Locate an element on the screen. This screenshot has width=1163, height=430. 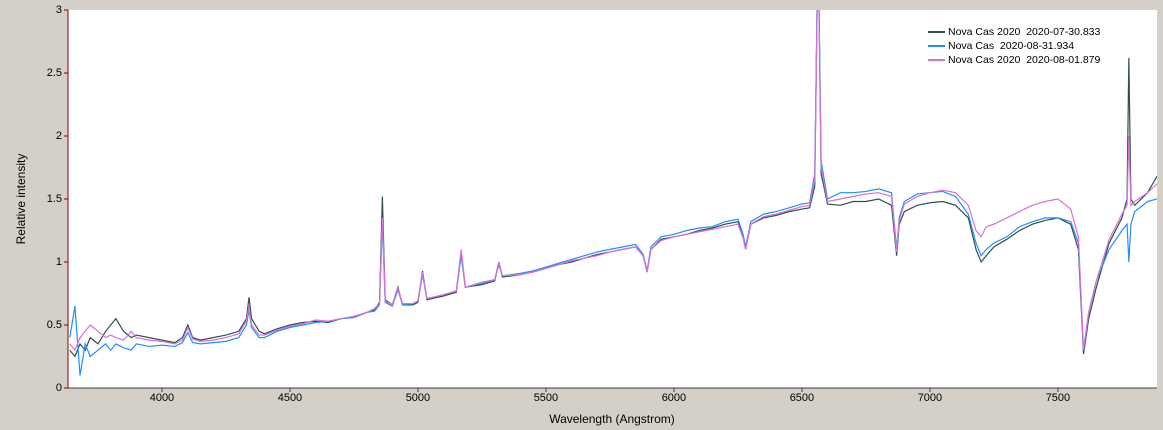
x-tick-label: 7500 is located at coordinates (1058, 398).